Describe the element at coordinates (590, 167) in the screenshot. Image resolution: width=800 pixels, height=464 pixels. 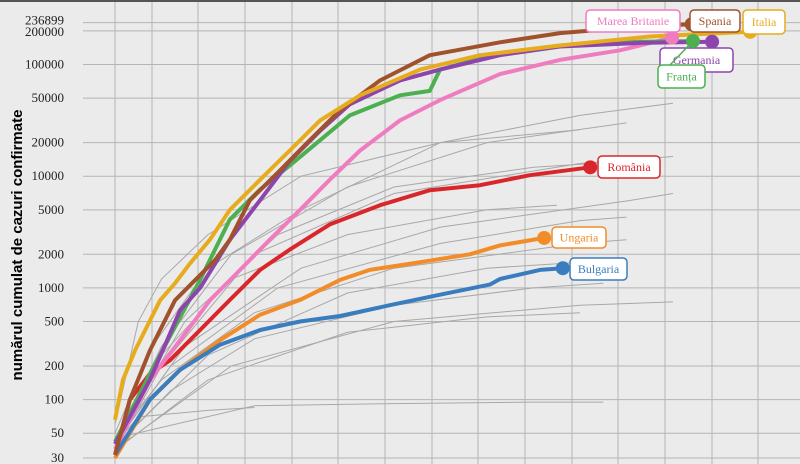
I see `rom-nia-end-marker` at that location.